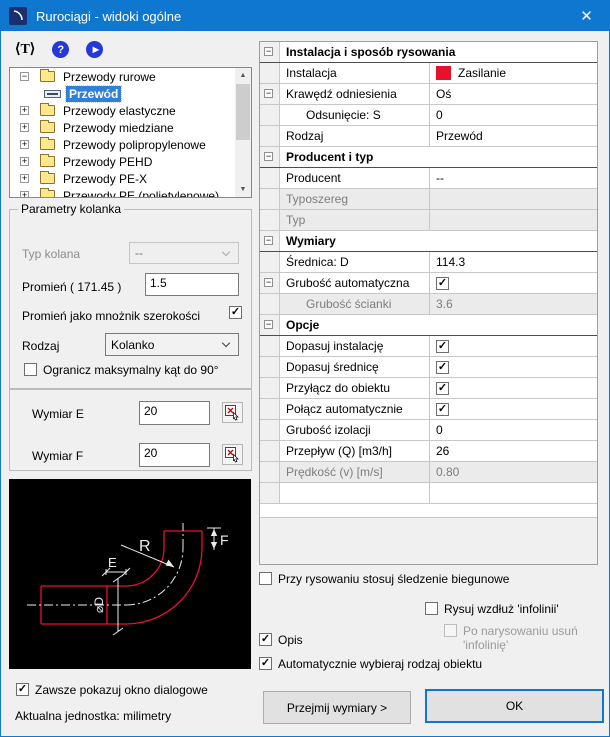 This screenshot has width=610, height=737. I want to click on current-unit-label: Aktualna jednostka: milimetry, so click(93, 716).